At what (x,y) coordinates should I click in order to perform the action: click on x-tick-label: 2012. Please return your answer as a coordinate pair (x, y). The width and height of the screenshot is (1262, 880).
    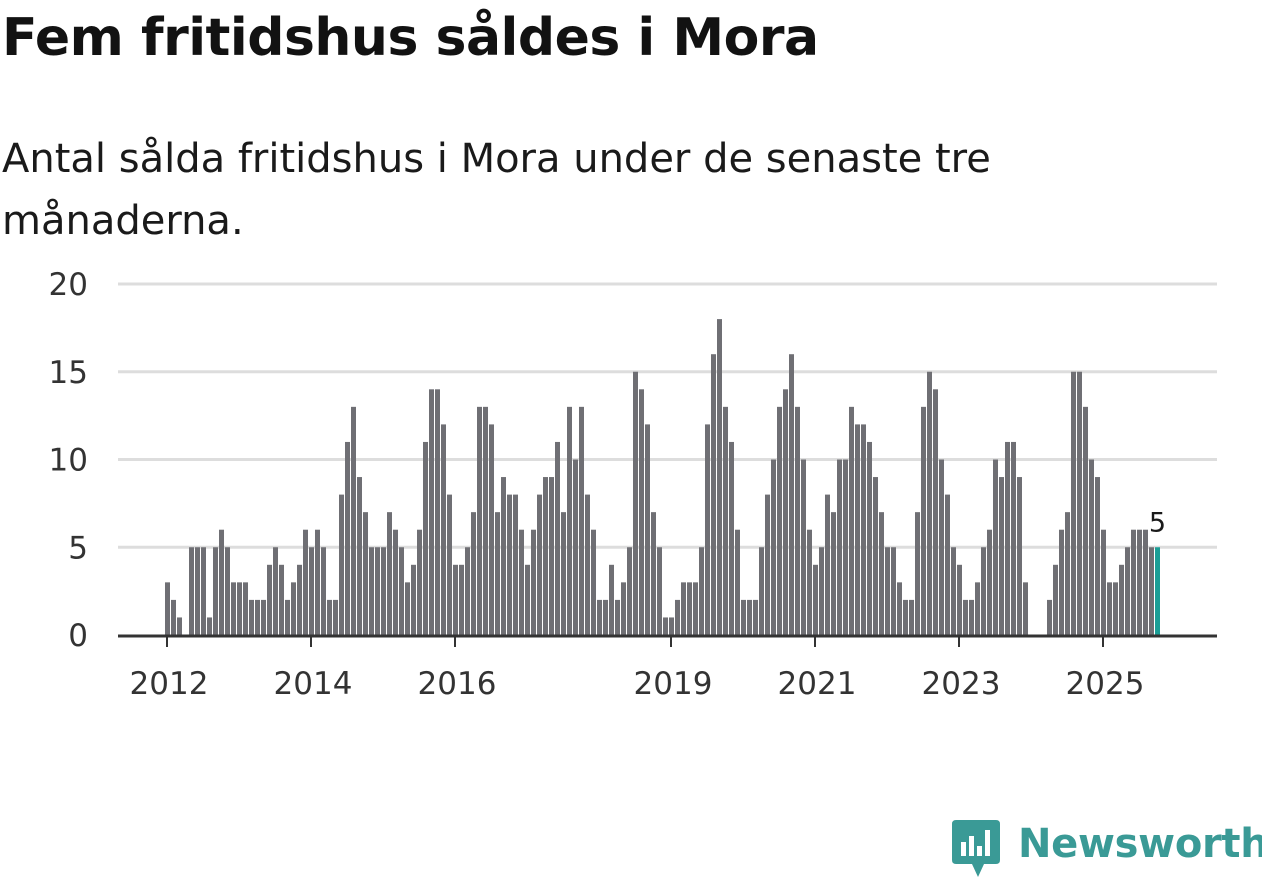
    Looking at the image, I should click on (169, 684).